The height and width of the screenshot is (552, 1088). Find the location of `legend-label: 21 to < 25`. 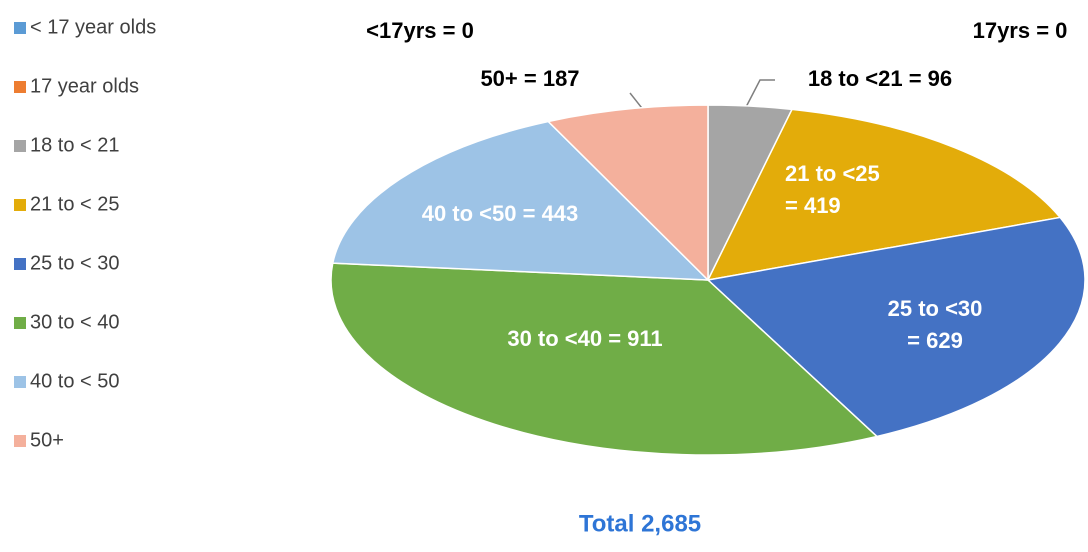

legend-label: 21 to < 25 is located at coordinates (75, 204).